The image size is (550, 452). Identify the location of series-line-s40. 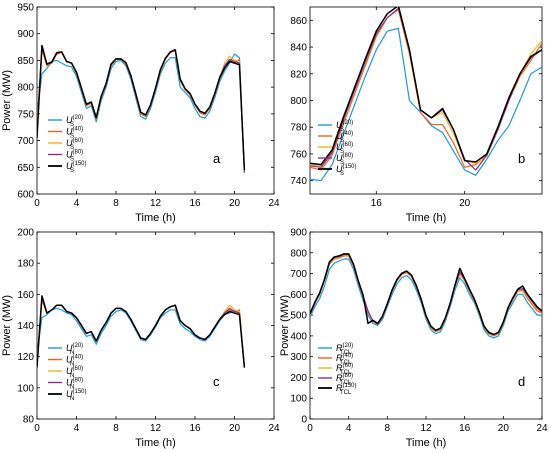
(426, 296).